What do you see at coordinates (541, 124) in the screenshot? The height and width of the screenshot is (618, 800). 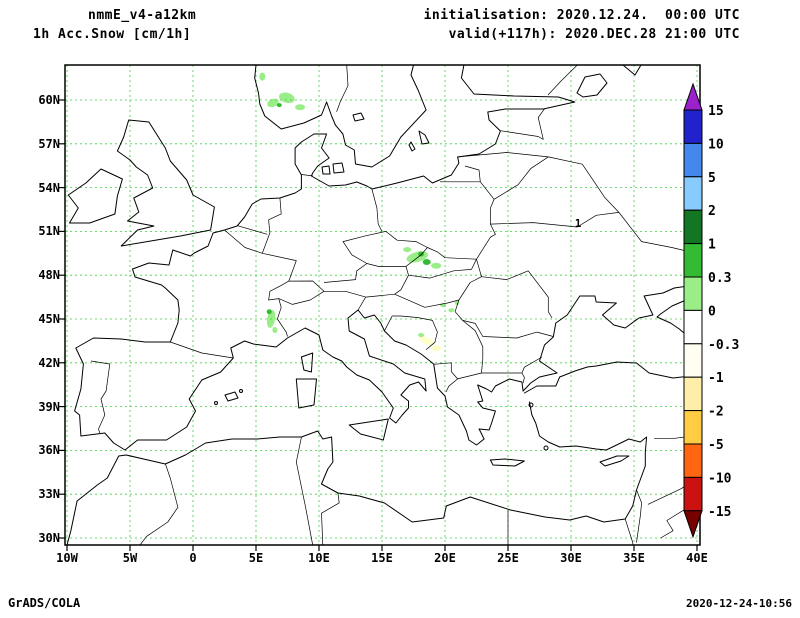 I see `border-estonia-russia` at bounding box center [541, 124].